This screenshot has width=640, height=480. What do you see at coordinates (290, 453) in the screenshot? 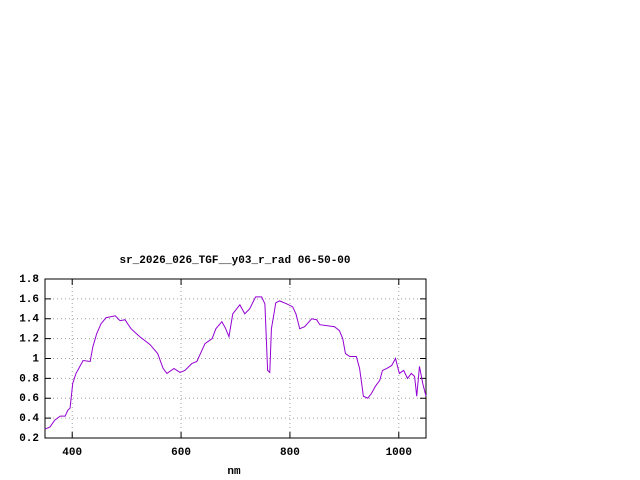
I see `x-tick-label: 800` at bounding box center [290, 453].